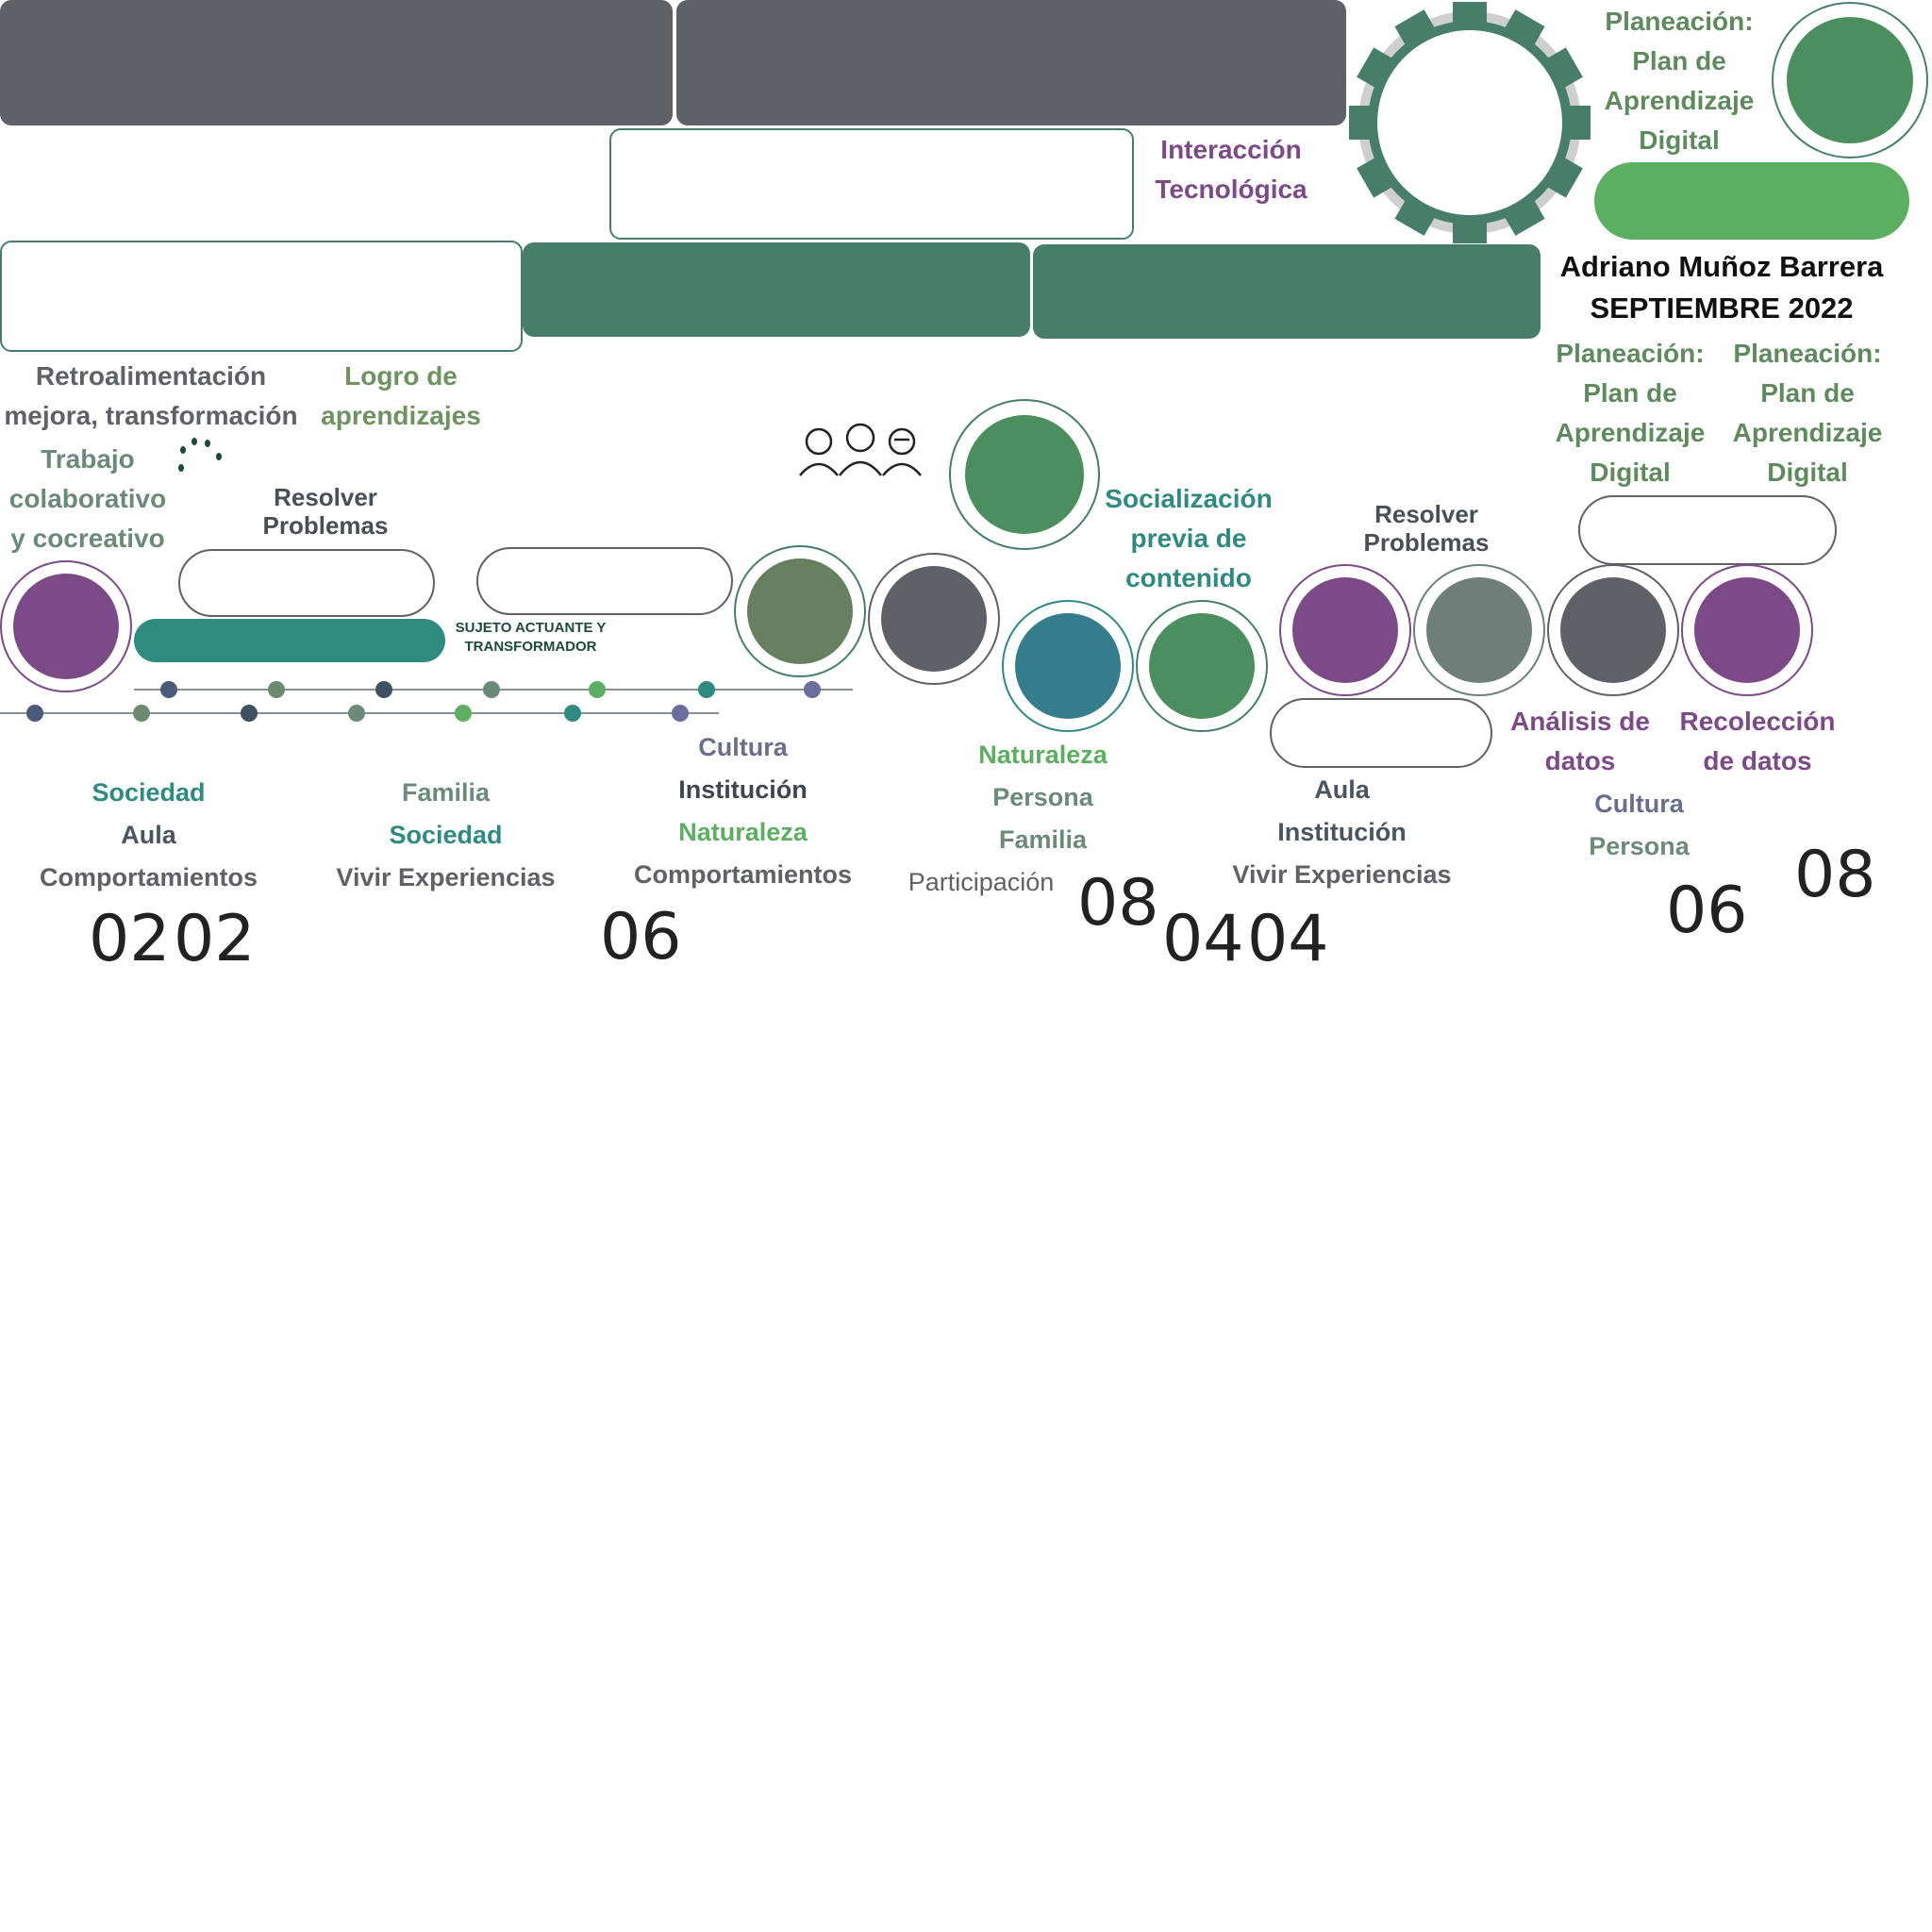 This screenshot has height=1932, width=1932. Describe the element at coordinates (148, 835) in the screenshot. I see `c1-aula: Aula` at that location.